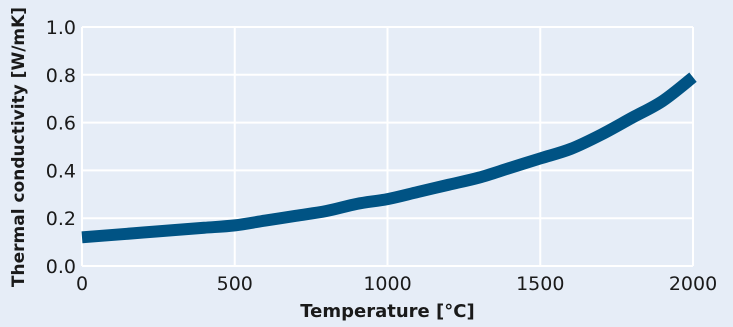 The height and width of the screenshot is (327, 733). Describe the element at coordinates (61, 267) in the screenshot. I see `y-tick-label: 0.0` at that location.